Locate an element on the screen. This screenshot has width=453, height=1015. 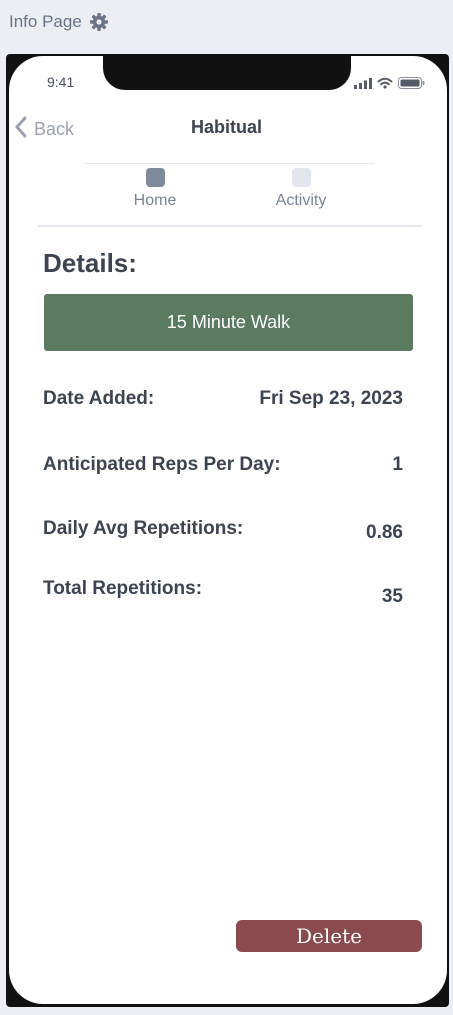
delete-button: Delete is located at coordinates (329, 936).